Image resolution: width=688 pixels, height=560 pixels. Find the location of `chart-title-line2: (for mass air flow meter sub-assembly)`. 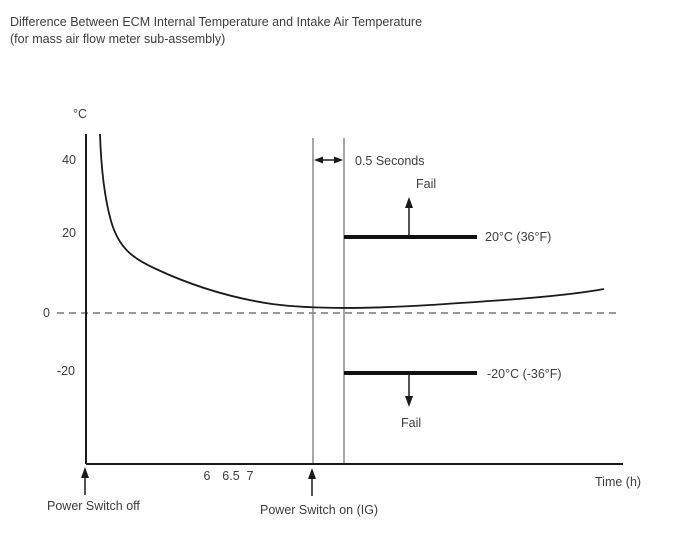

chart-title-line2: (for mass air flow meter sub-assembly) is located at coordinates (118, 39).